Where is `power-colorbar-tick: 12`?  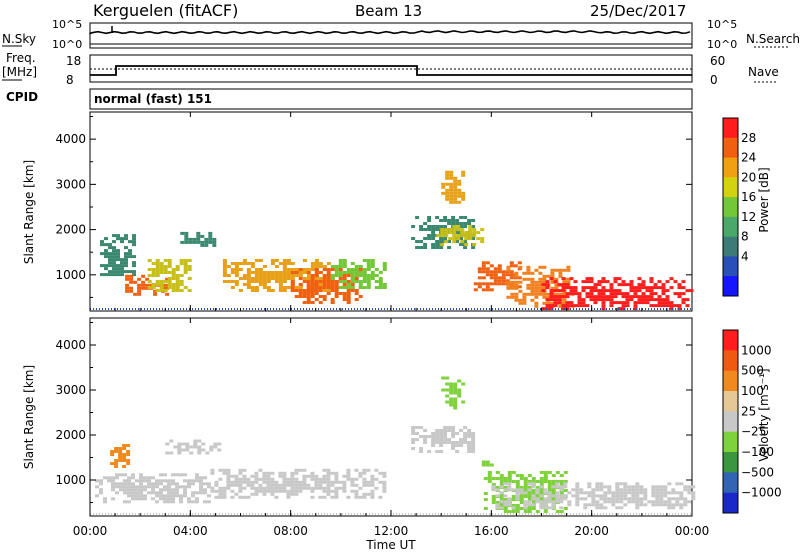 power-colorbar-tick: 12 is located at coordinates (748, 217).